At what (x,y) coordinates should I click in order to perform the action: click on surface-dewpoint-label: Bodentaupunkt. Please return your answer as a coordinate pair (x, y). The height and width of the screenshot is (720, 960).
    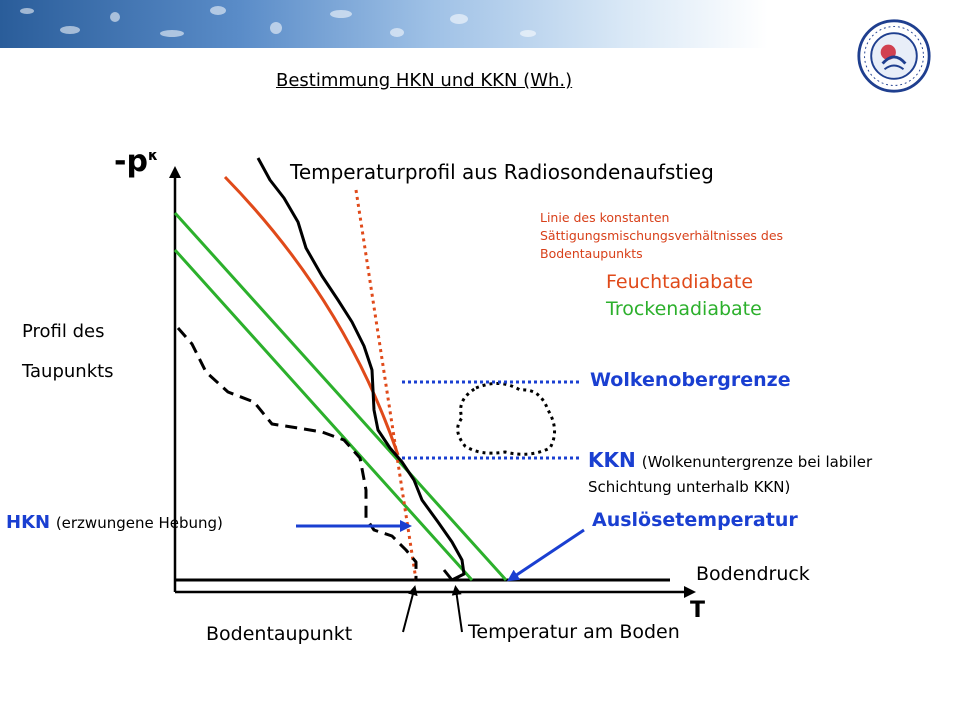
    Looking at the image, I should click on (279, 634).